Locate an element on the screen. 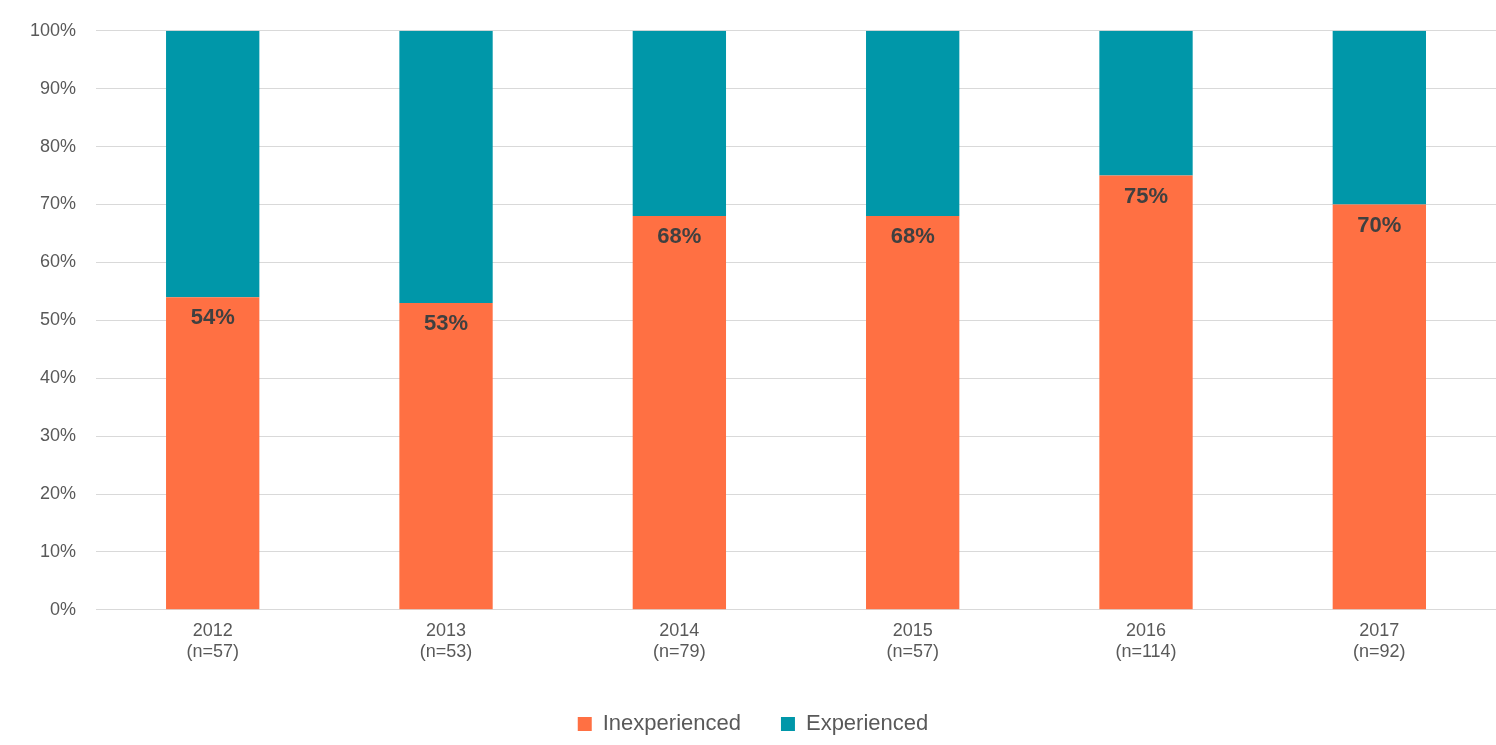  legend-label: Experienced is located at coordinates (867, 723).